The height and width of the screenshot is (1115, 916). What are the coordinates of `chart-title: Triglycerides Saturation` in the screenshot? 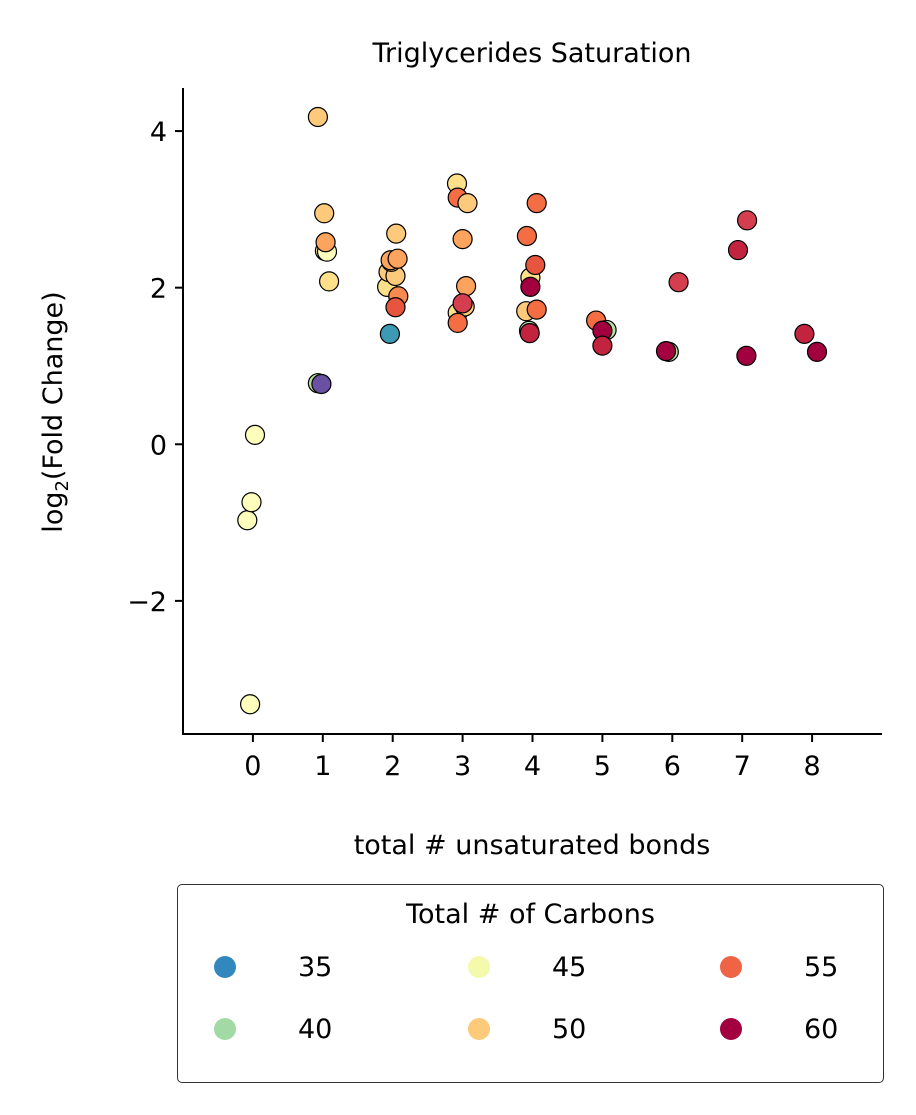 It's located at (532, 53).